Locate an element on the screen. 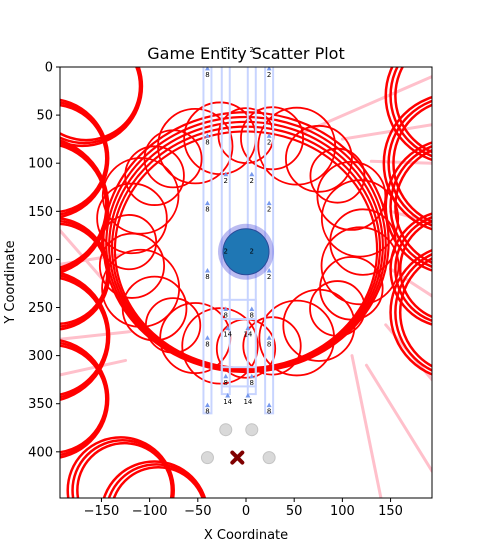 This screenshot has width=480, height=560. x-axis-label: X Coordinate is located at coordinates (246, 535).